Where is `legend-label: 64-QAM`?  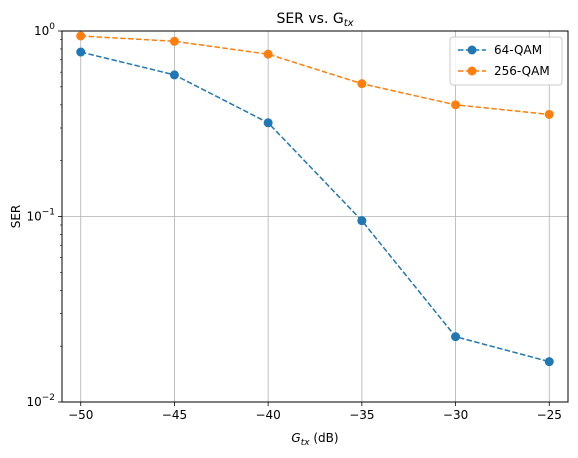
legend-label: 64-QAM is located at coordinates (518, 50).